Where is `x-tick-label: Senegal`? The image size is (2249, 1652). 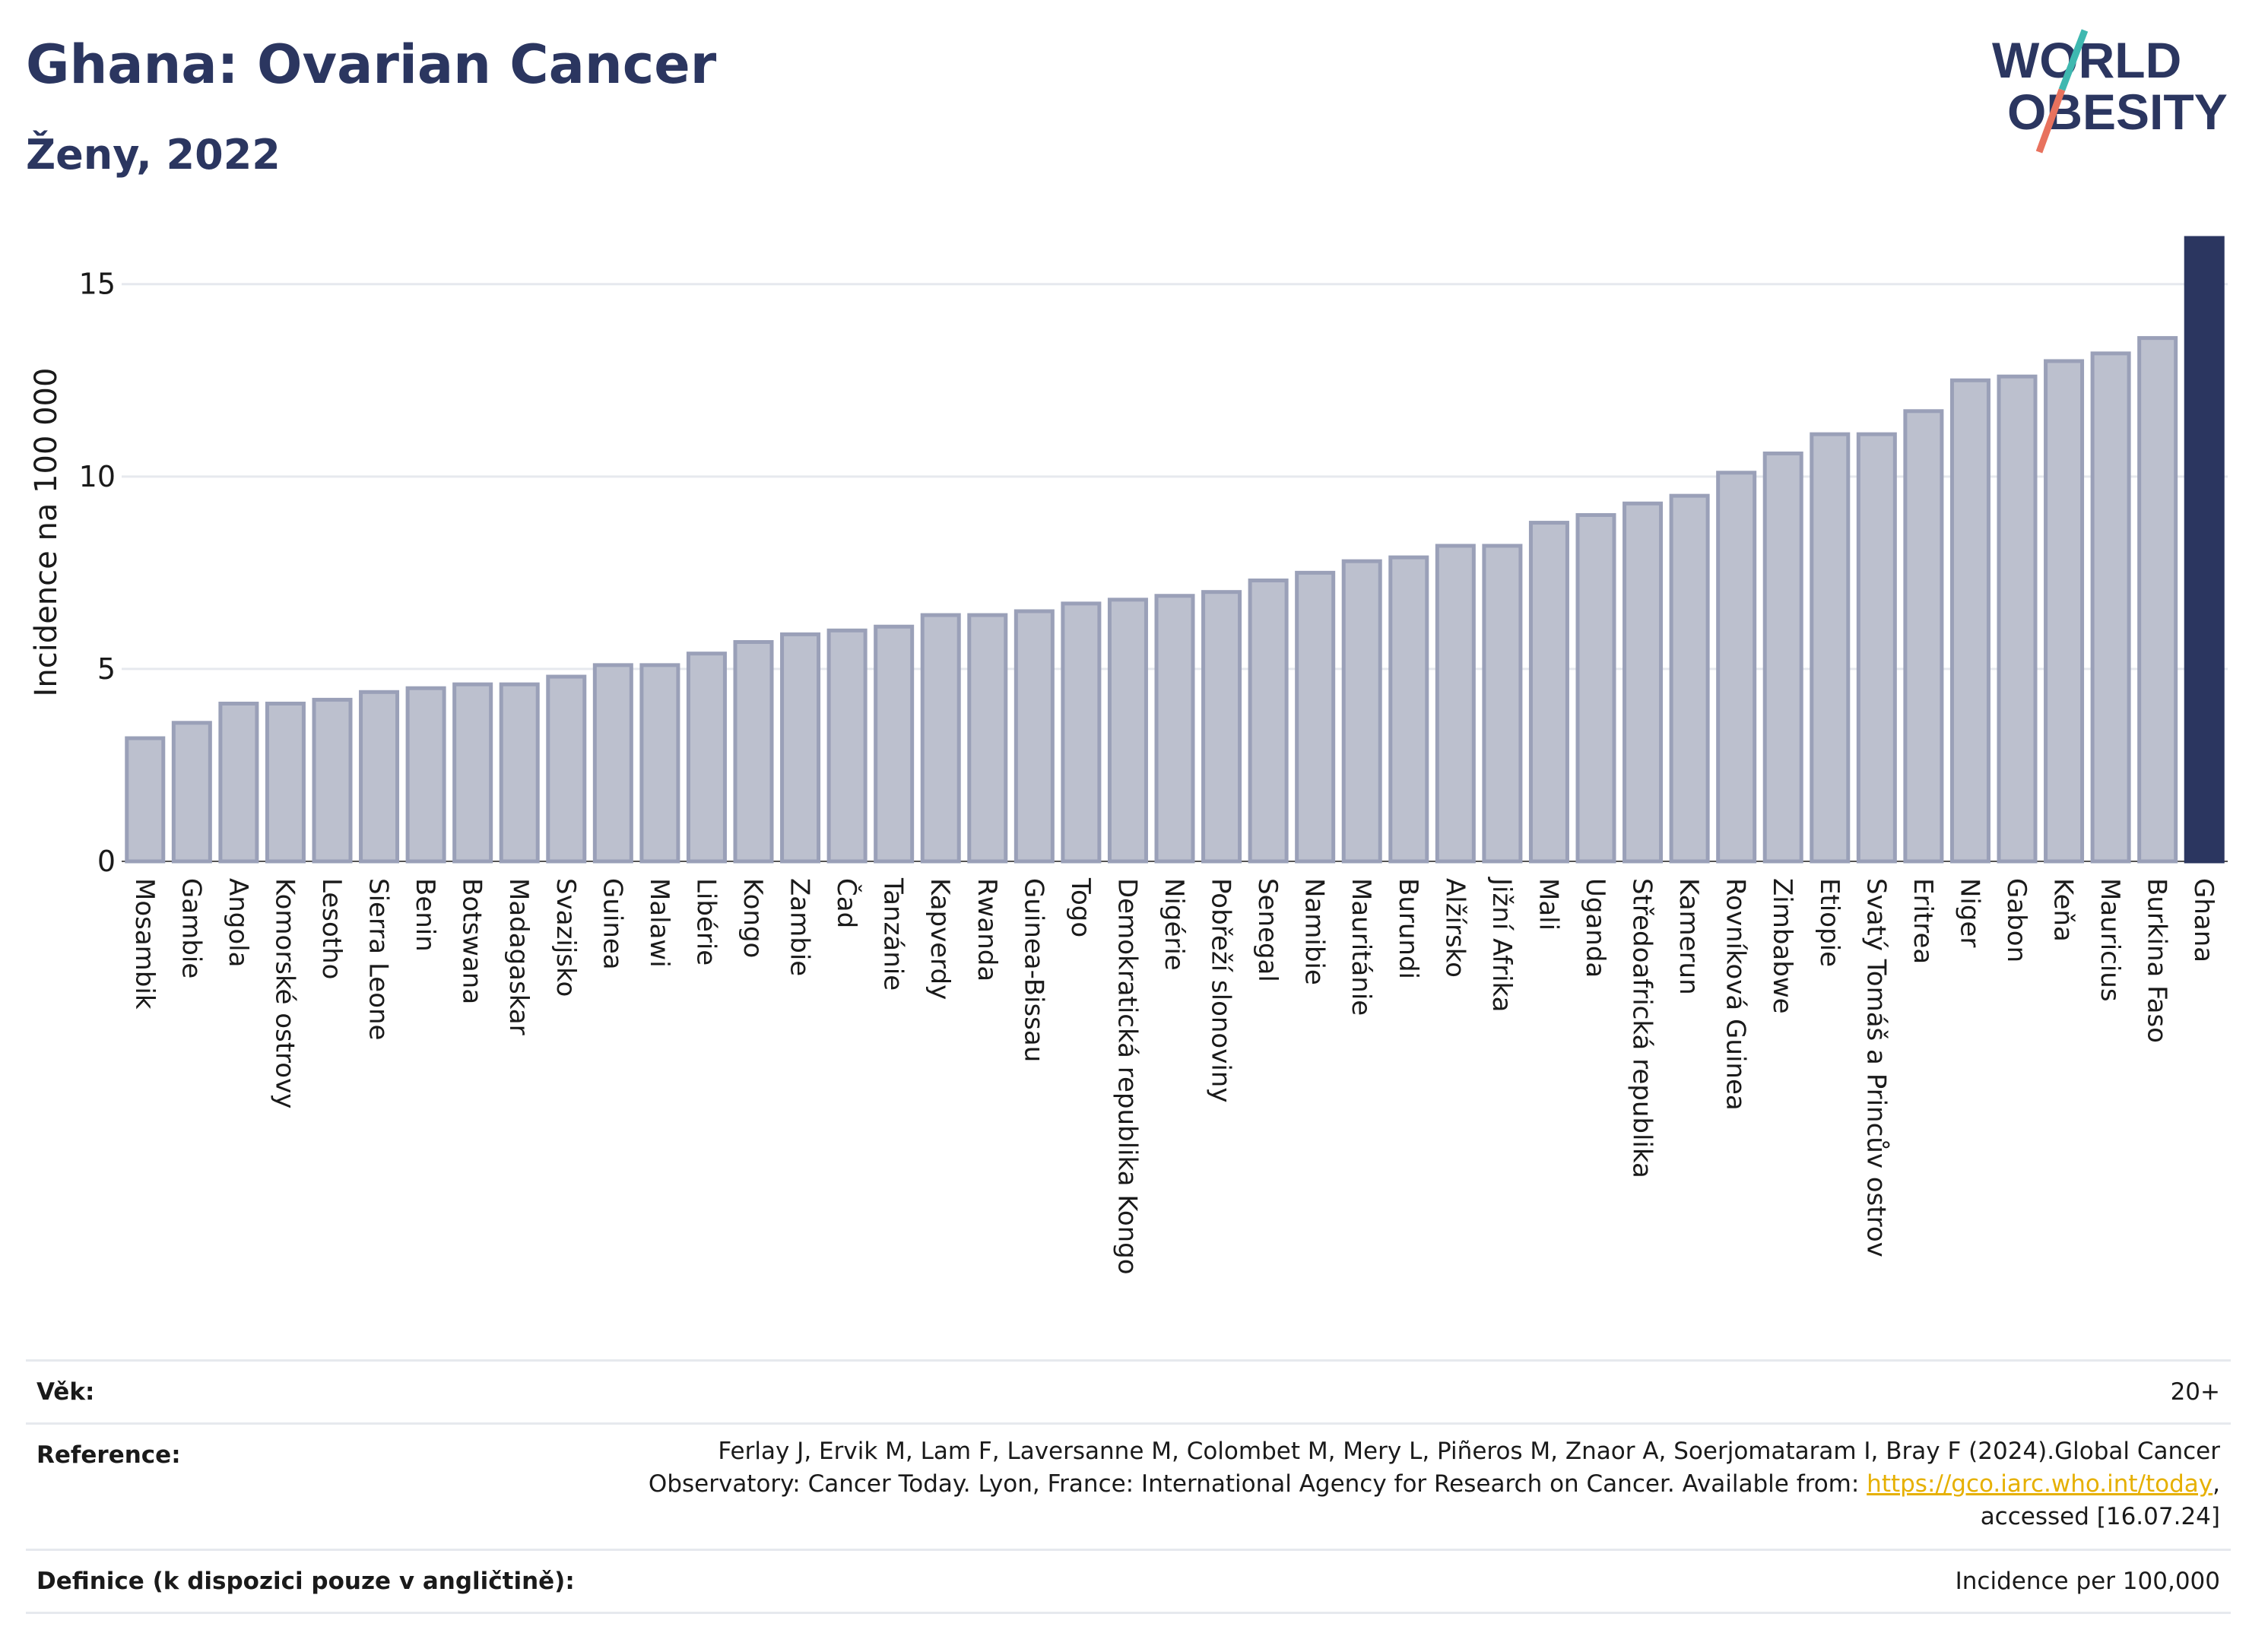 x-tick-label: Senegal is located at coordinates (1267, 930).